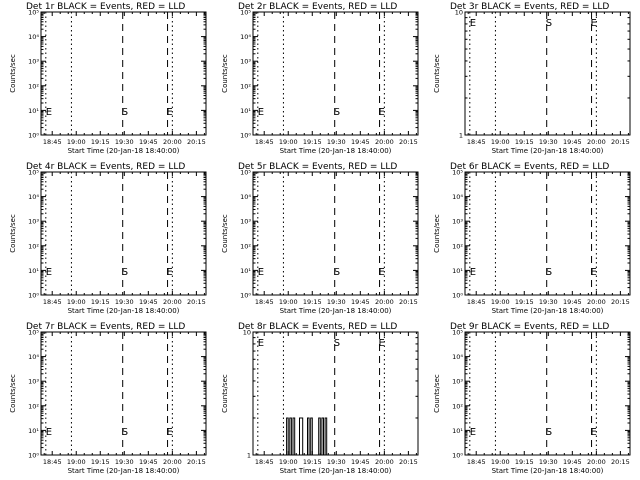 Image resolution: width=640 pixels, height=480 pixels. What do you see at coordinates (105, 7) in the screenshot?
I see `panel-title: Det 1r BLACK = Events, RED = LLD` at bounding box center [105, 7].